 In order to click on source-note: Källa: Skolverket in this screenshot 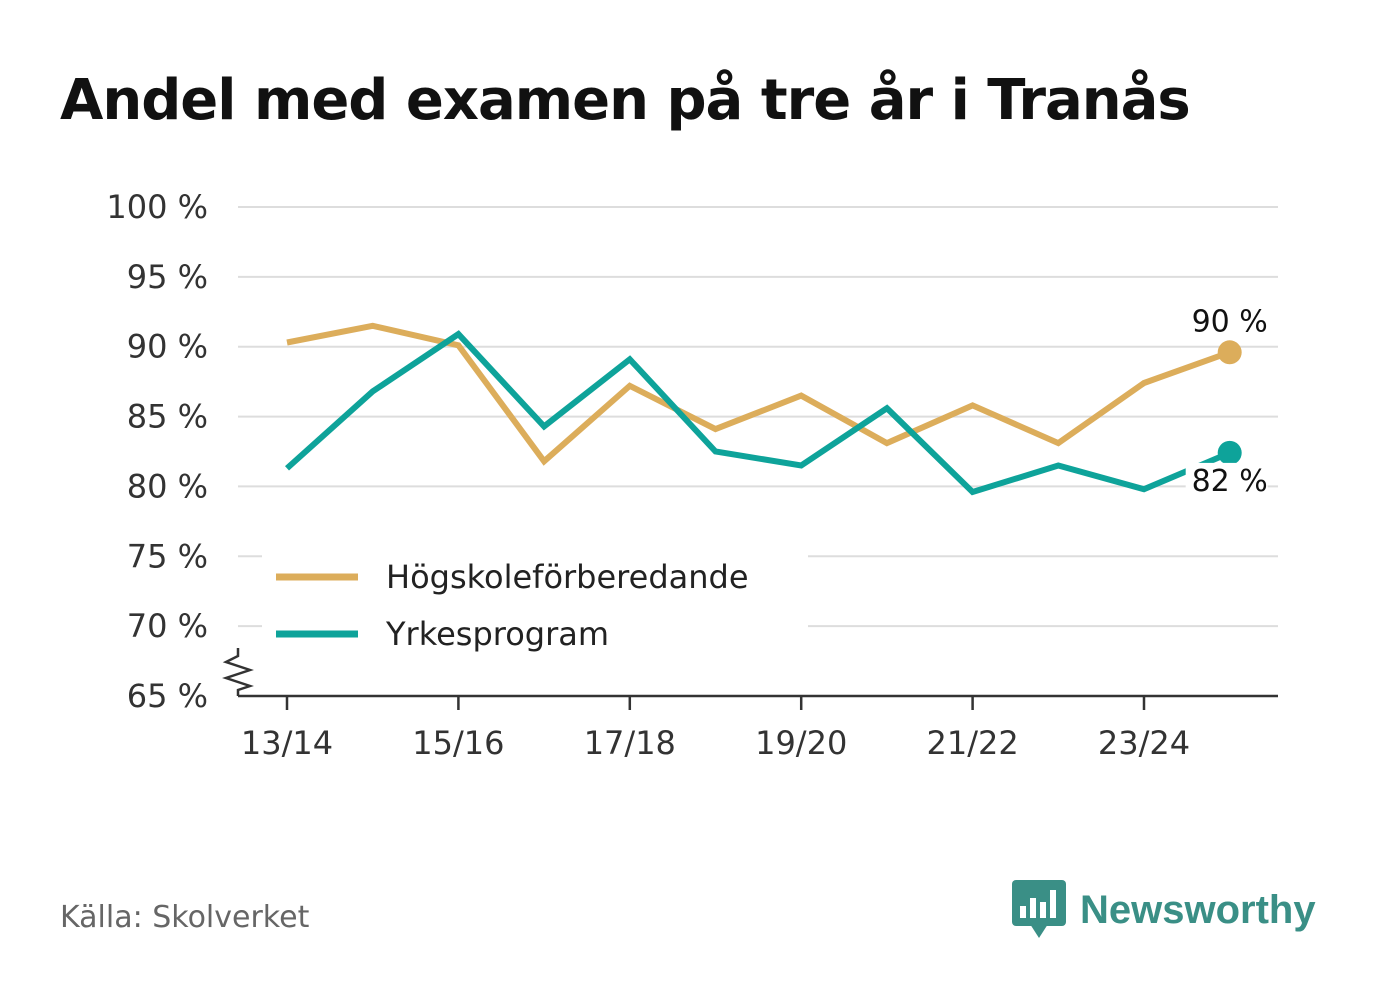, I will do `click(185, 917)`.